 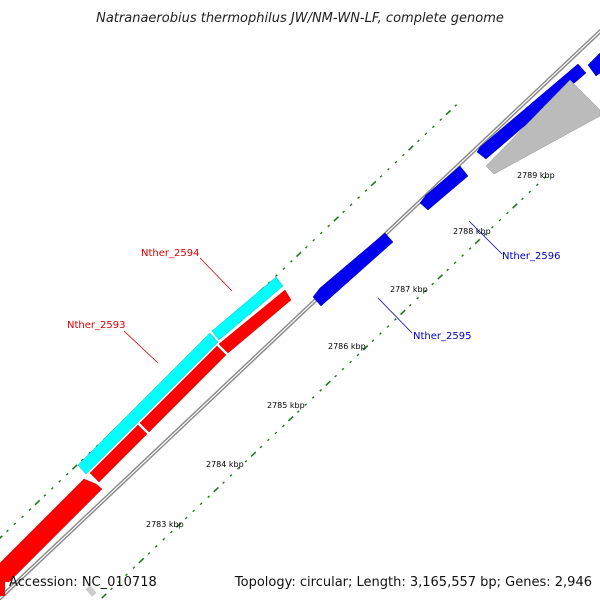 What do you see at coordinates (83, 582) in the screenshot?
I see `accession-text: Accession: NC_010718` at bounding box center [83, 582].